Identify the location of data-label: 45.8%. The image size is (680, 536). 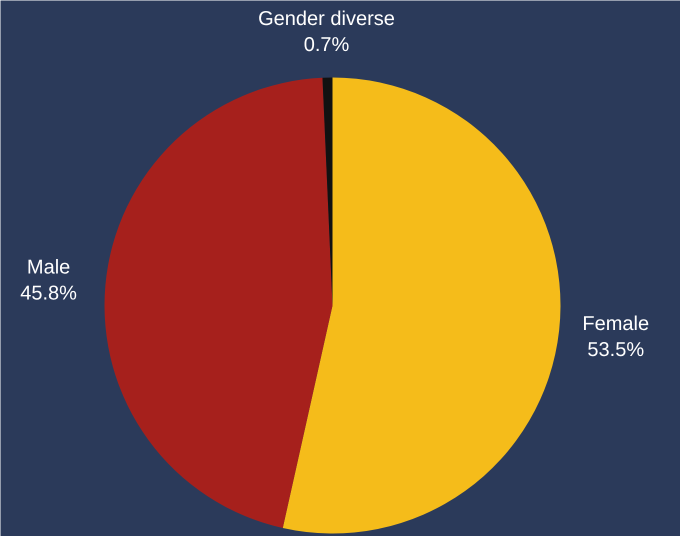
(49, 293).